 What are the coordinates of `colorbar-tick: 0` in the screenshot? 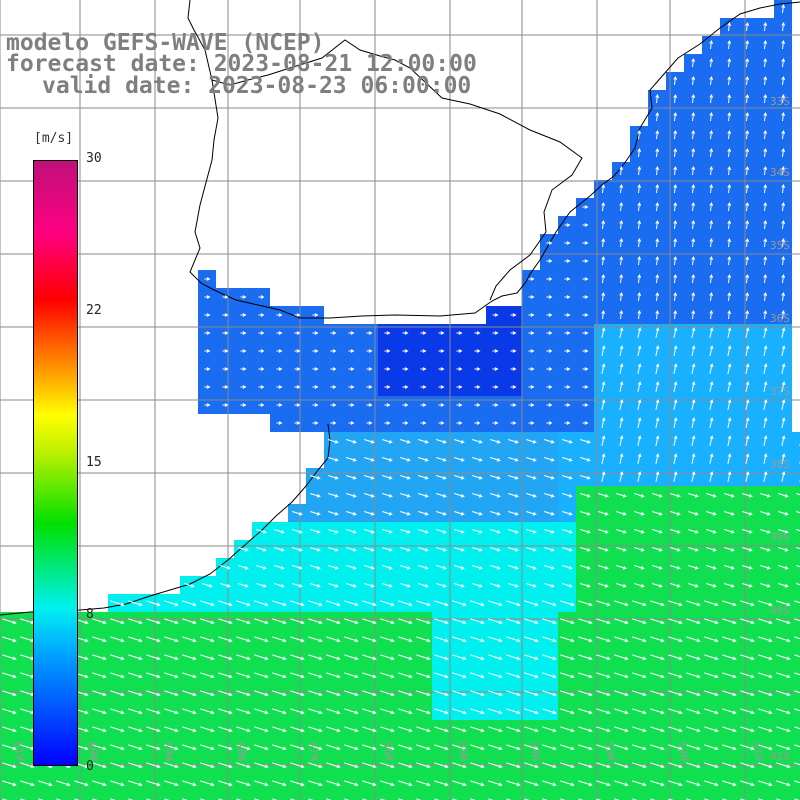 It's located at (90, 766).